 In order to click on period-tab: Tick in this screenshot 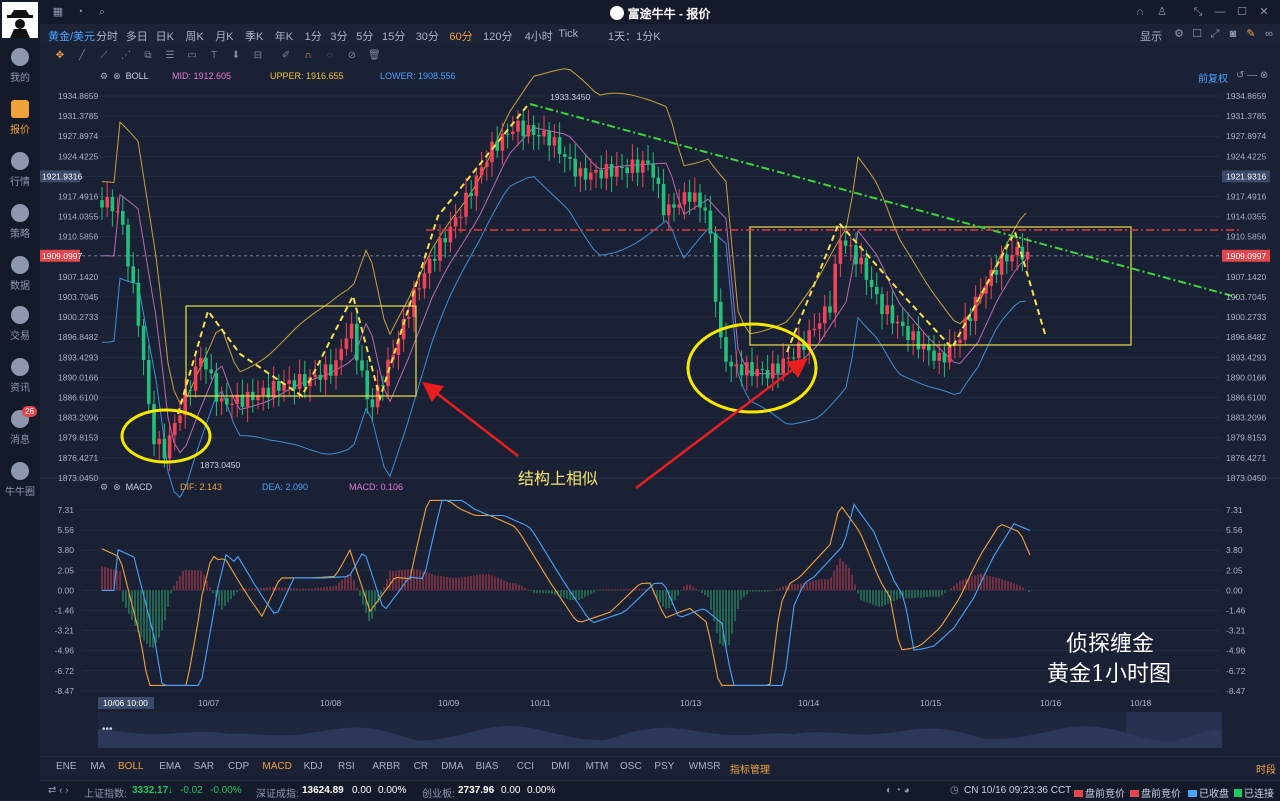, I will do `click(568, 34)`.